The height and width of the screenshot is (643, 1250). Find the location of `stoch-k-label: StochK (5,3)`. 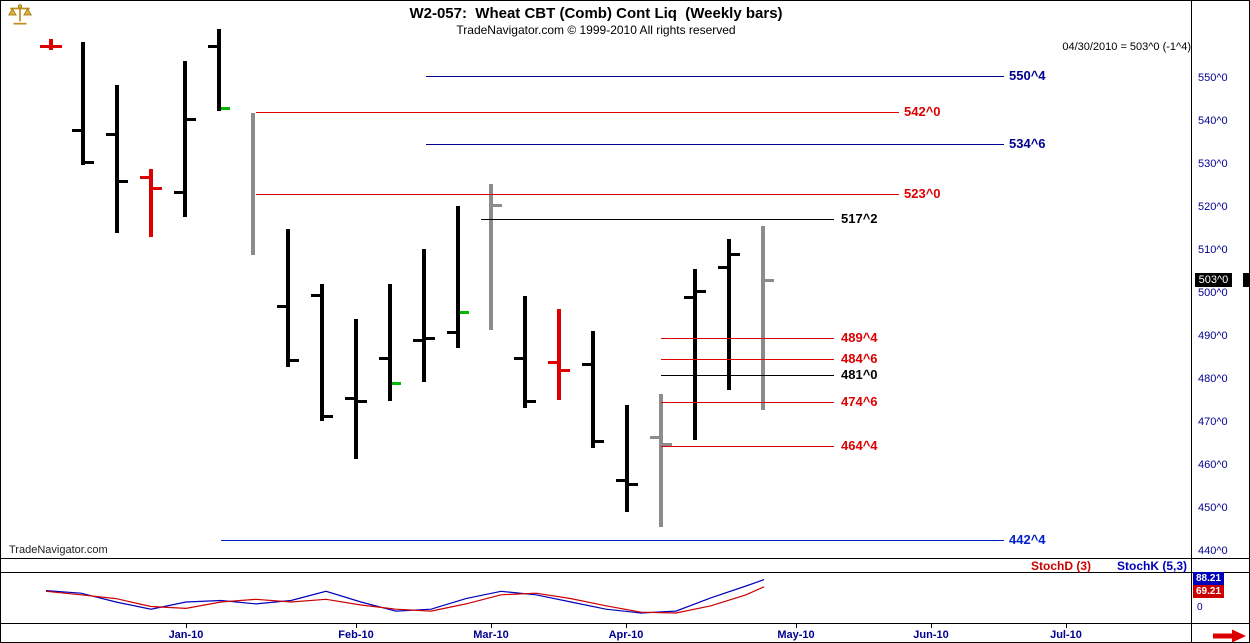

stoch-k-label: StochK (5,3) is located at coordinates (1152, 566).